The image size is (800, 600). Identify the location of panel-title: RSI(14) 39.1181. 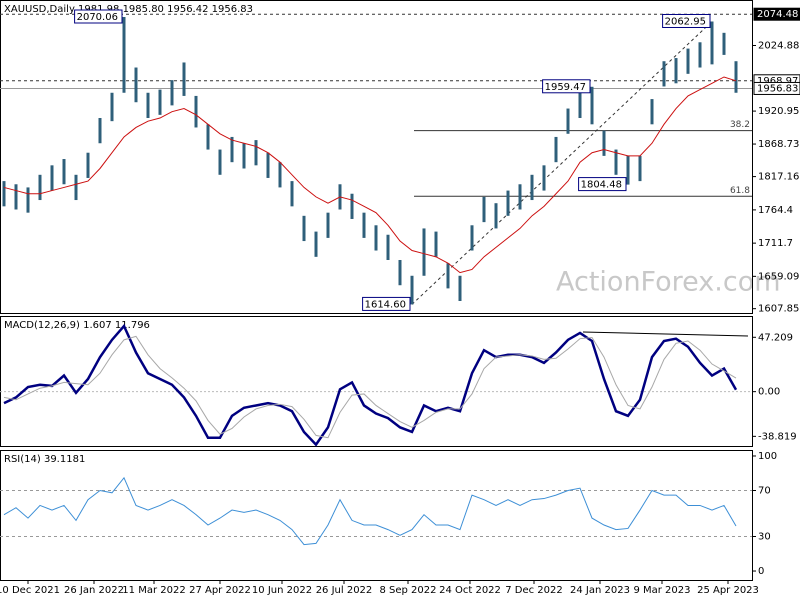
(44, 459).